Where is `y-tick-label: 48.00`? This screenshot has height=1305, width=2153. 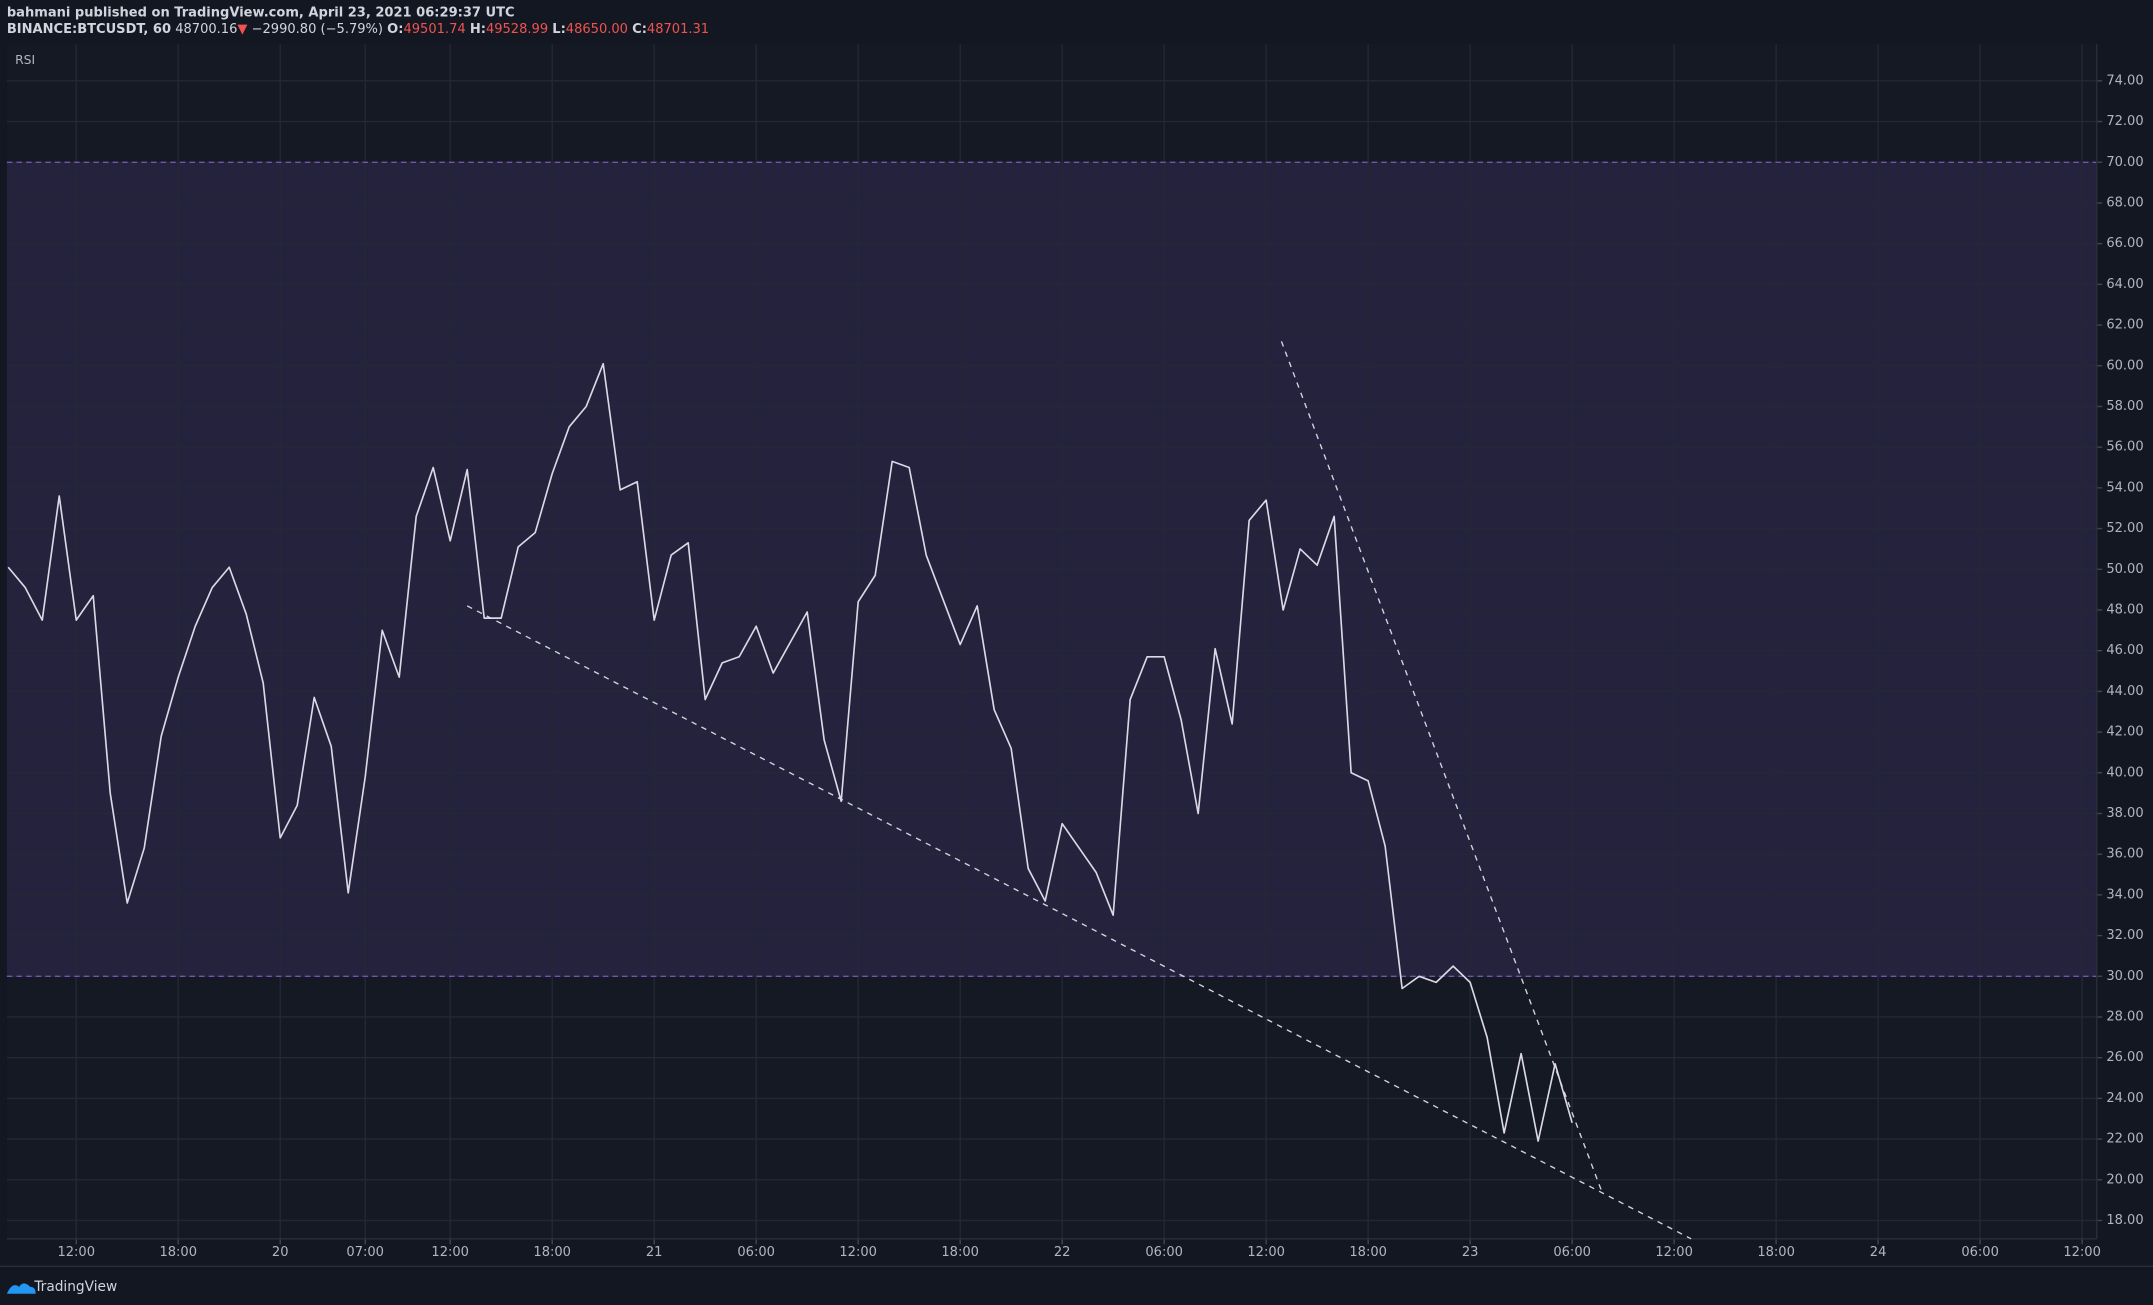
y-tick-label: 48.00 is located at coordinates (2124, 609).